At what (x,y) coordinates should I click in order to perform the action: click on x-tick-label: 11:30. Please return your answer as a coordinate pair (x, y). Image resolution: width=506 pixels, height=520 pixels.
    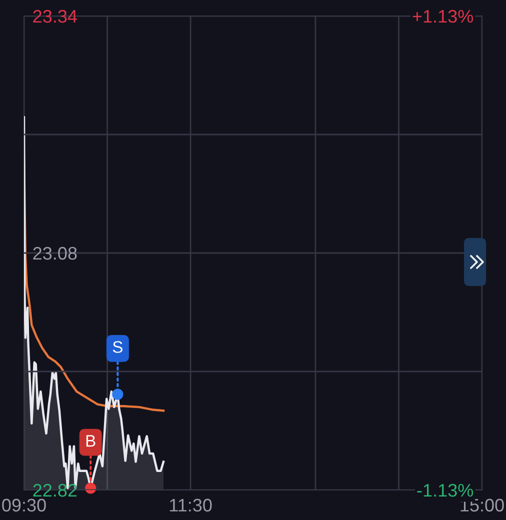
    Looking at the image, I should click on (191, 505).